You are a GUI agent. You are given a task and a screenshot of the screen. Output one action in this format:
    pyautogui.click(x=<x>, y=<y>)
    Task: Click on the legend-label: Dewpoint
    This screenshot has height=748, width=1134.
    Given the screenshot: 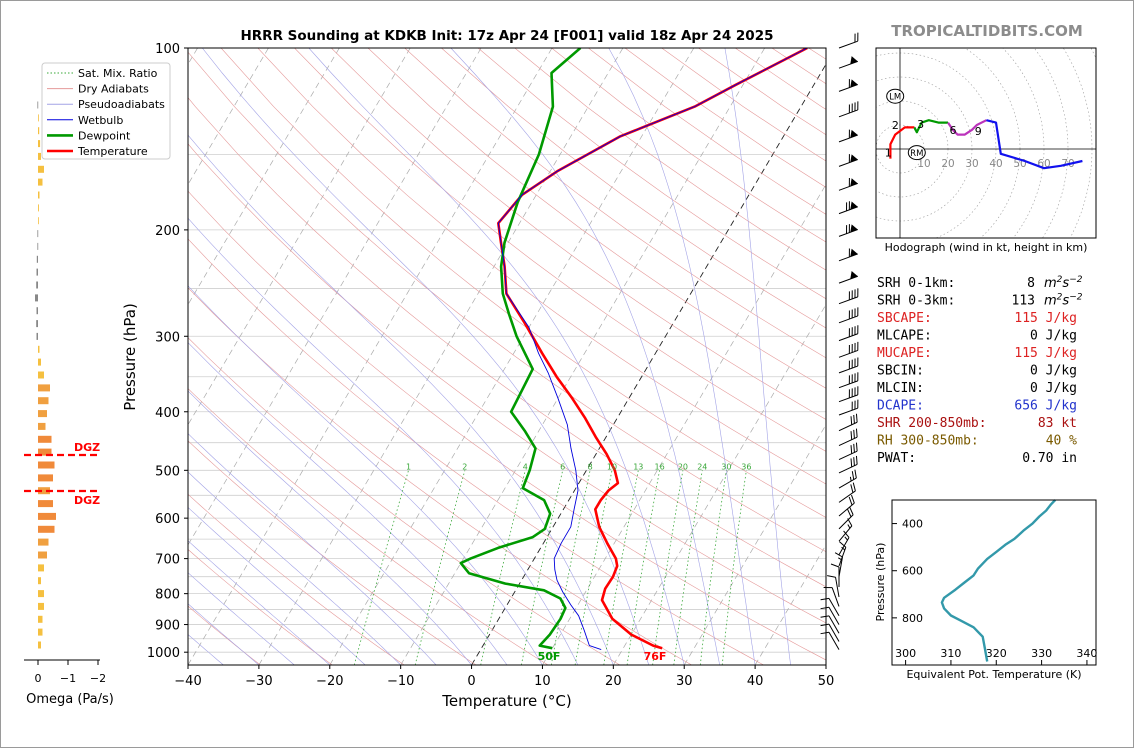 What is the action you would take?
    pyautogui.click(x=104, y=135)
    